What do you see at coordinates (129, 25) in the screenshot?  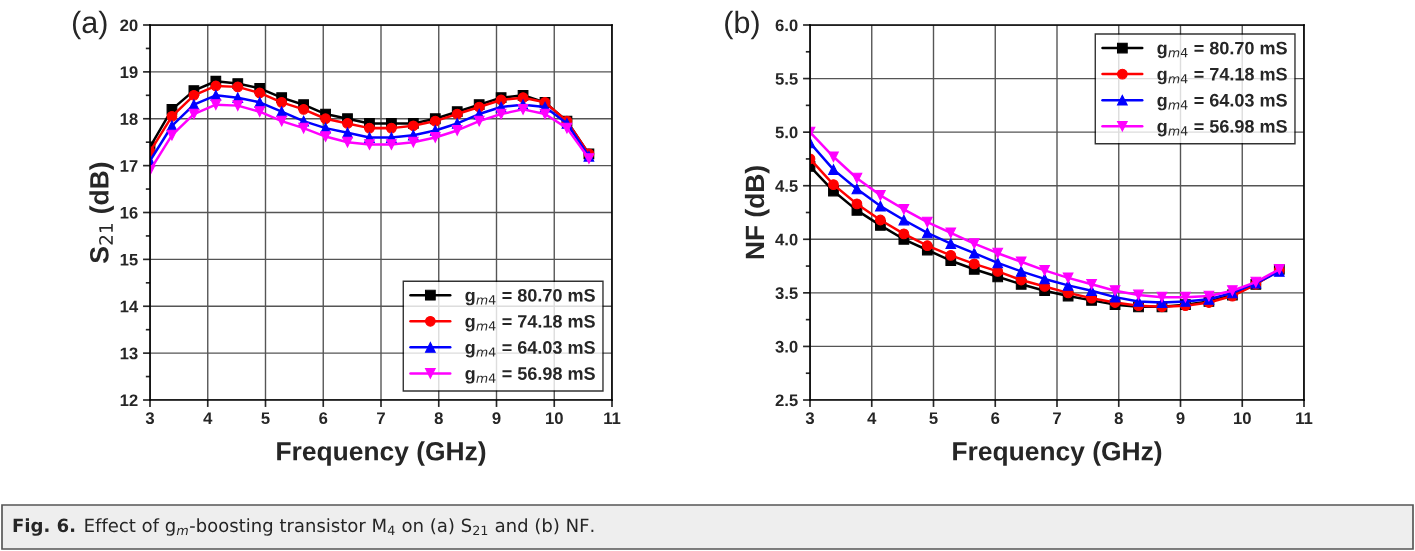 I see `y-tick-label: 20` at bounding box center [129, 25].